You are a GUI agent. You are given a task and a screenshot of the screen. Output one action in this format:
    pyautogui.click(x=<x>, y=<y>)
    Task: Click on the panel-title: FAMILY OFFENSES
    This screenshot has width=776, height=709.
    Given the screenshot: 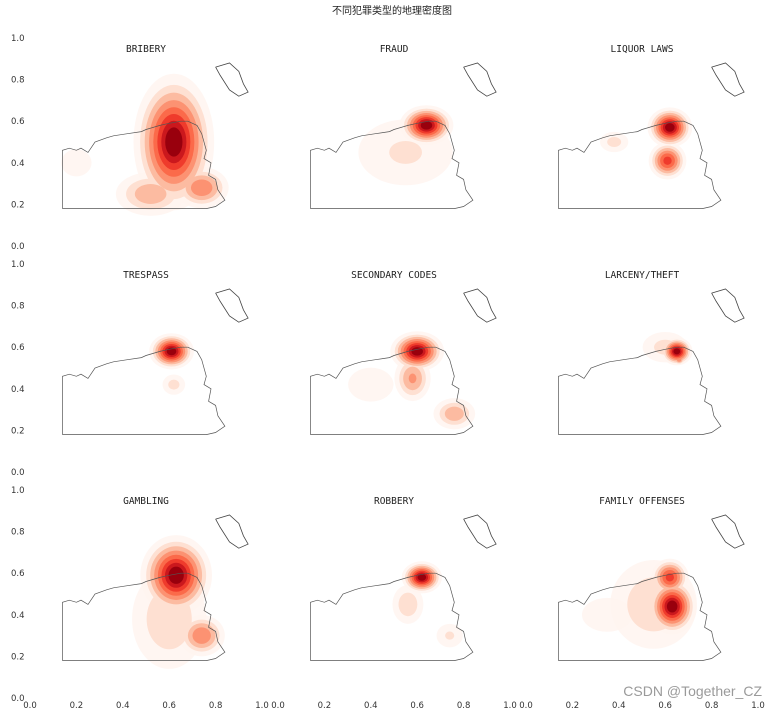 What is the action you would take?
    pyautogui.click(x=642, y=501)
    